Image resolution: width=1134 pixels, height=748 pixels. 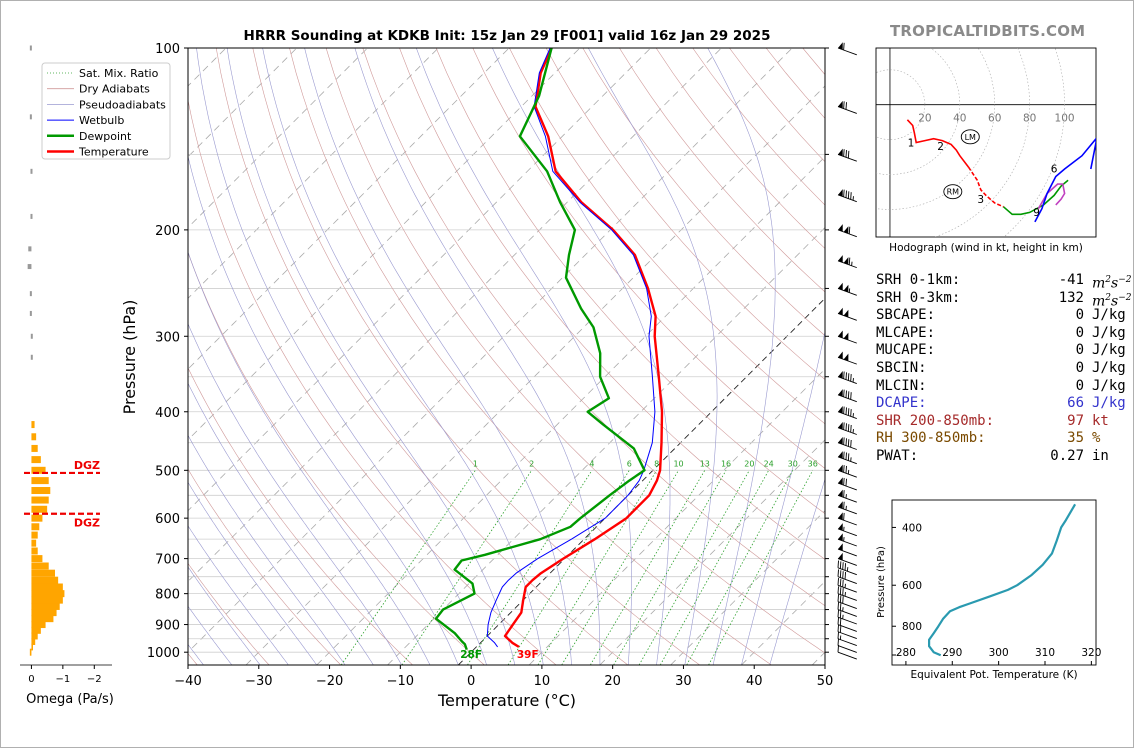 I want to click on index-label: SRH 0-1km:, so click(x=918, y=280).